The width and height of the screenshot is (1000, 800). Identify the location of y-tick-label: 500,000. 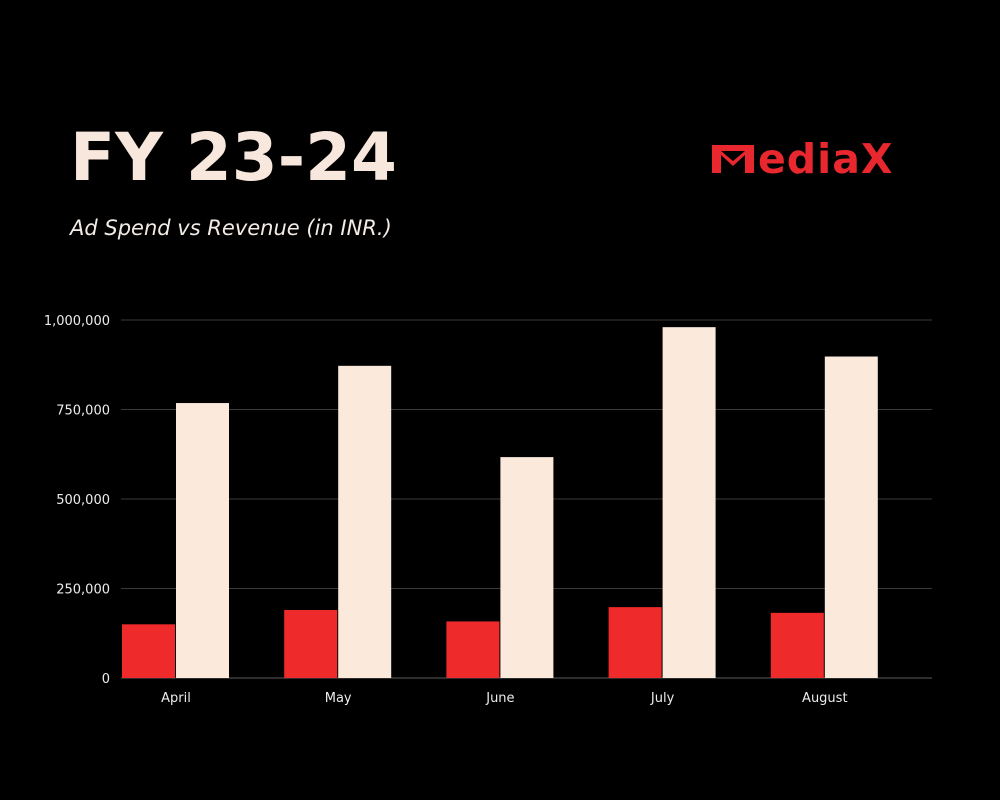
(83, 500).